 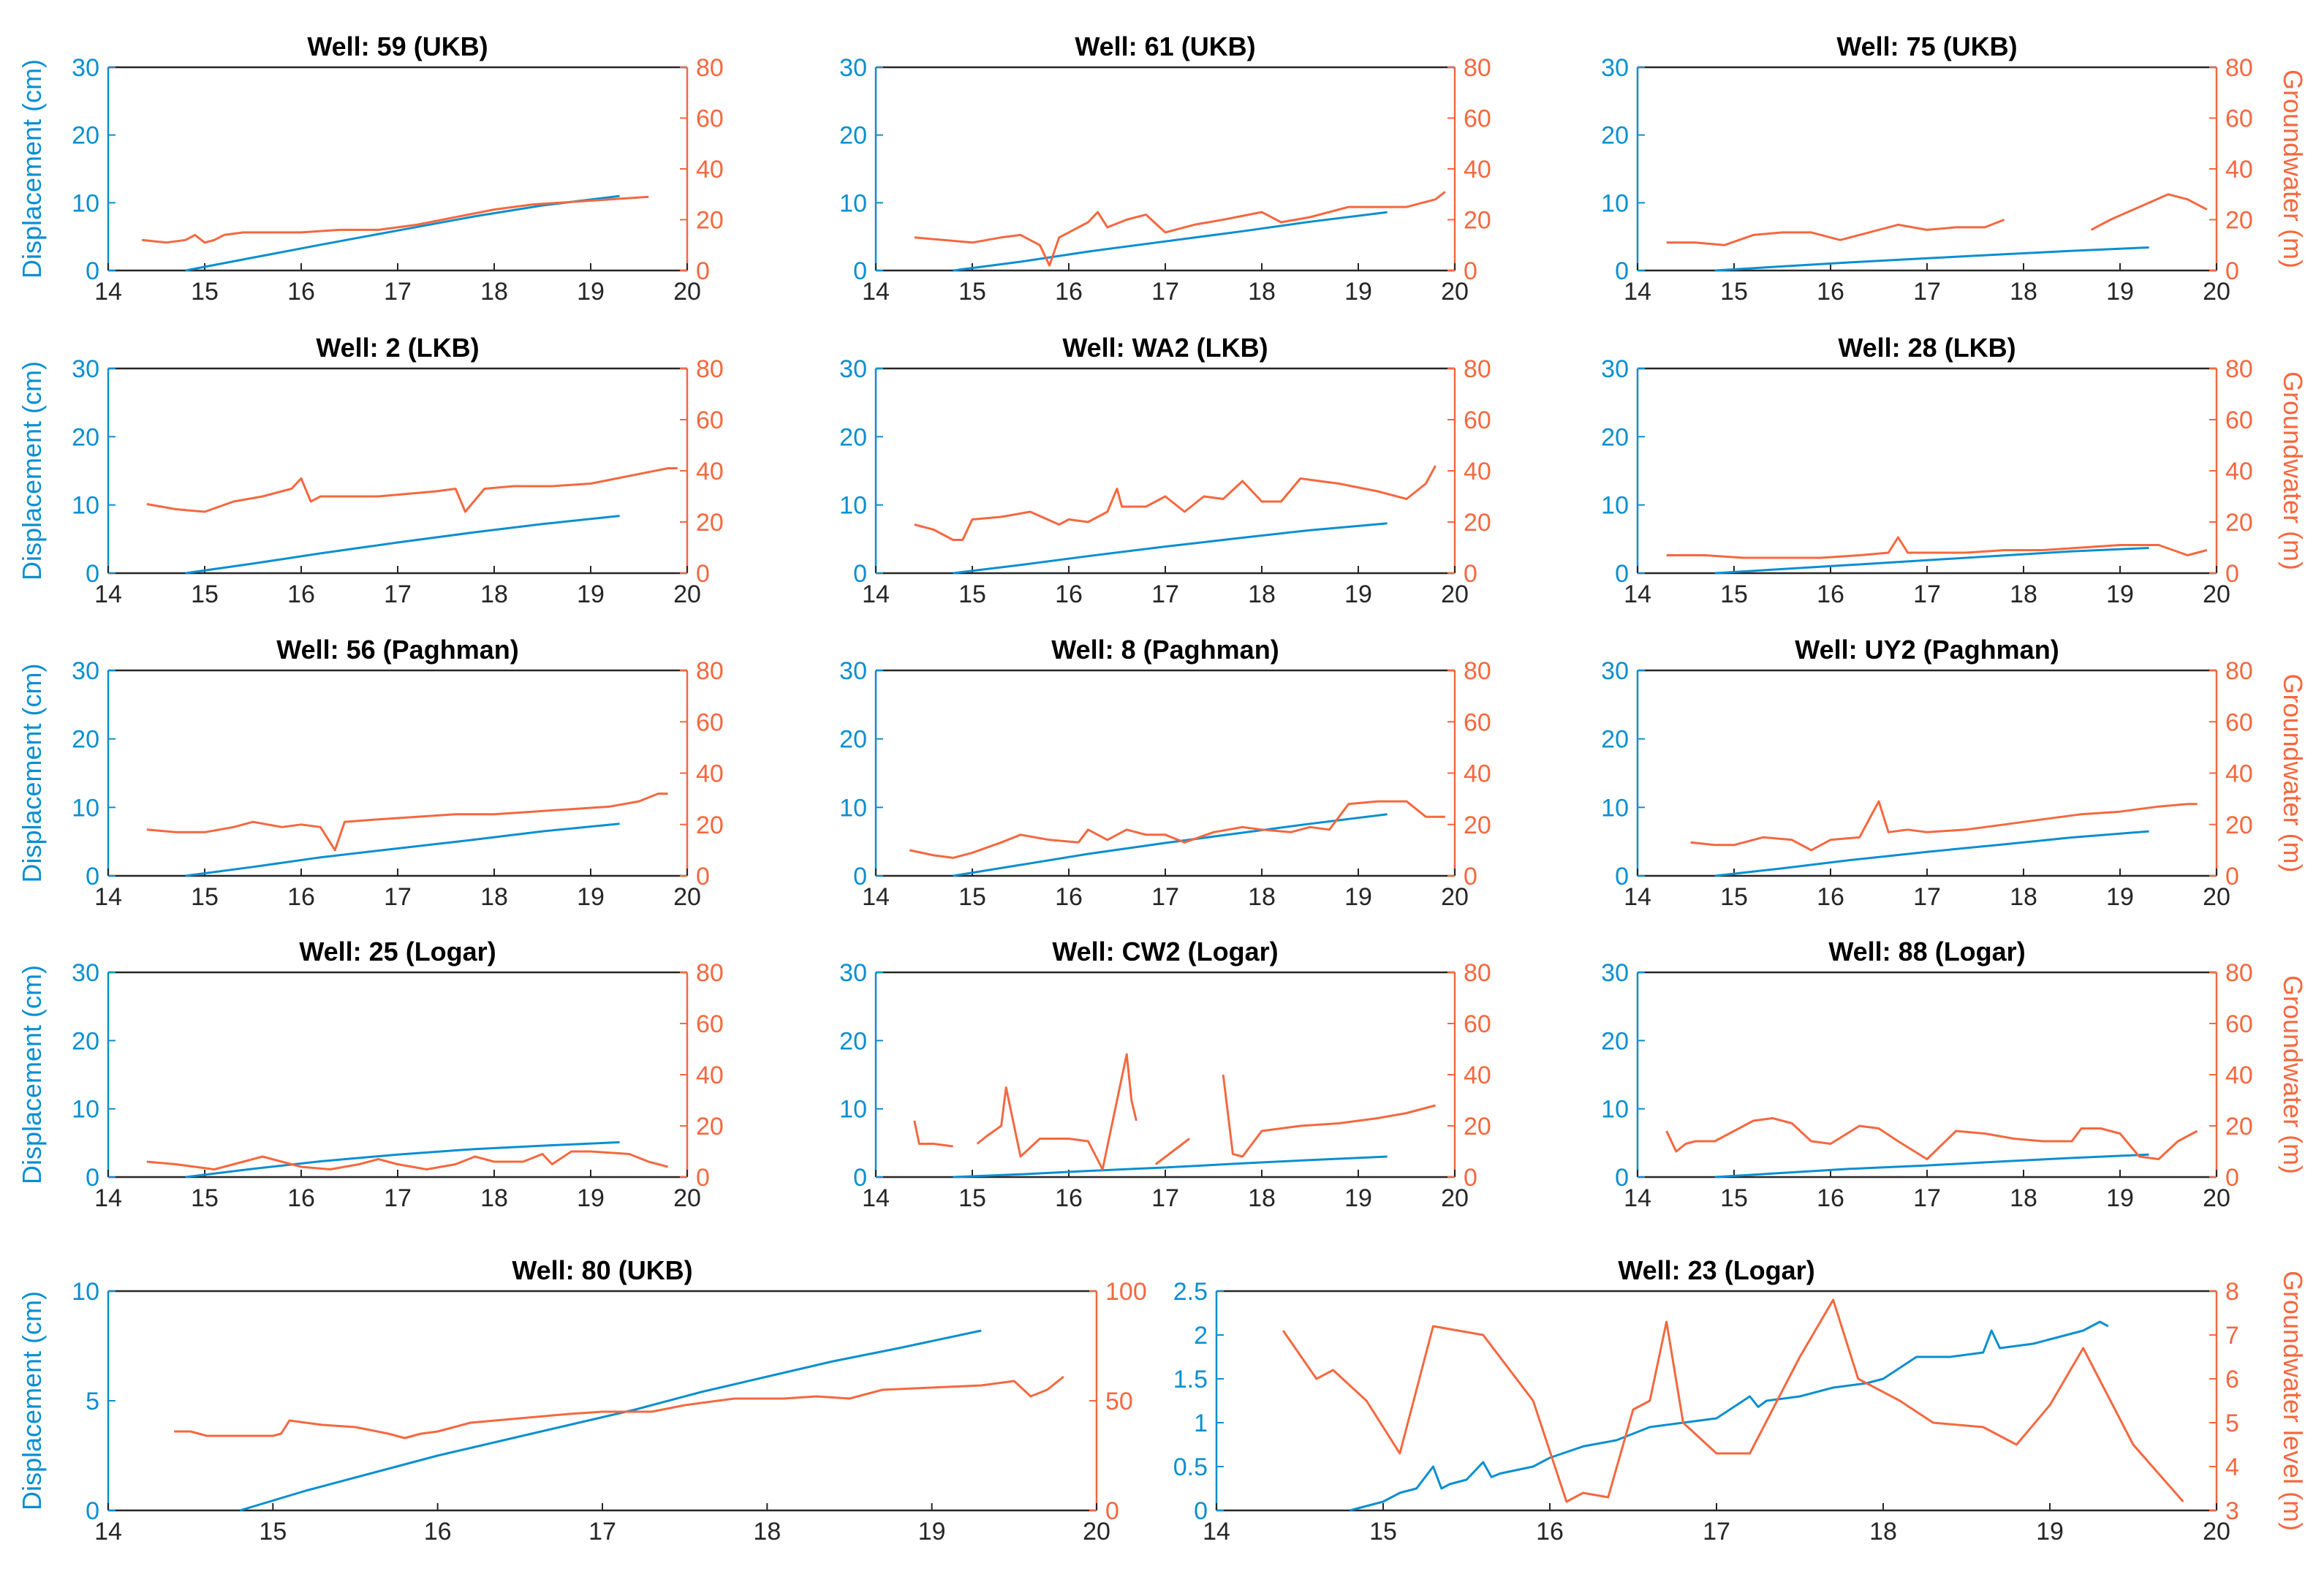 I want to click on chart-title: Well: CW2 (Logar), so click(x=1165, y=951).